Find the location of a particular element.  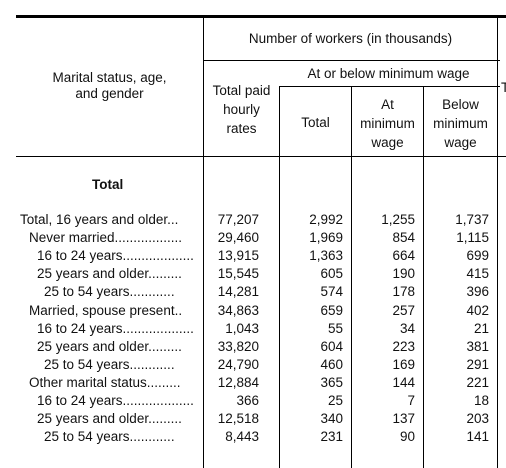

cell-c4: 381 is located at coordinates (477, 346).